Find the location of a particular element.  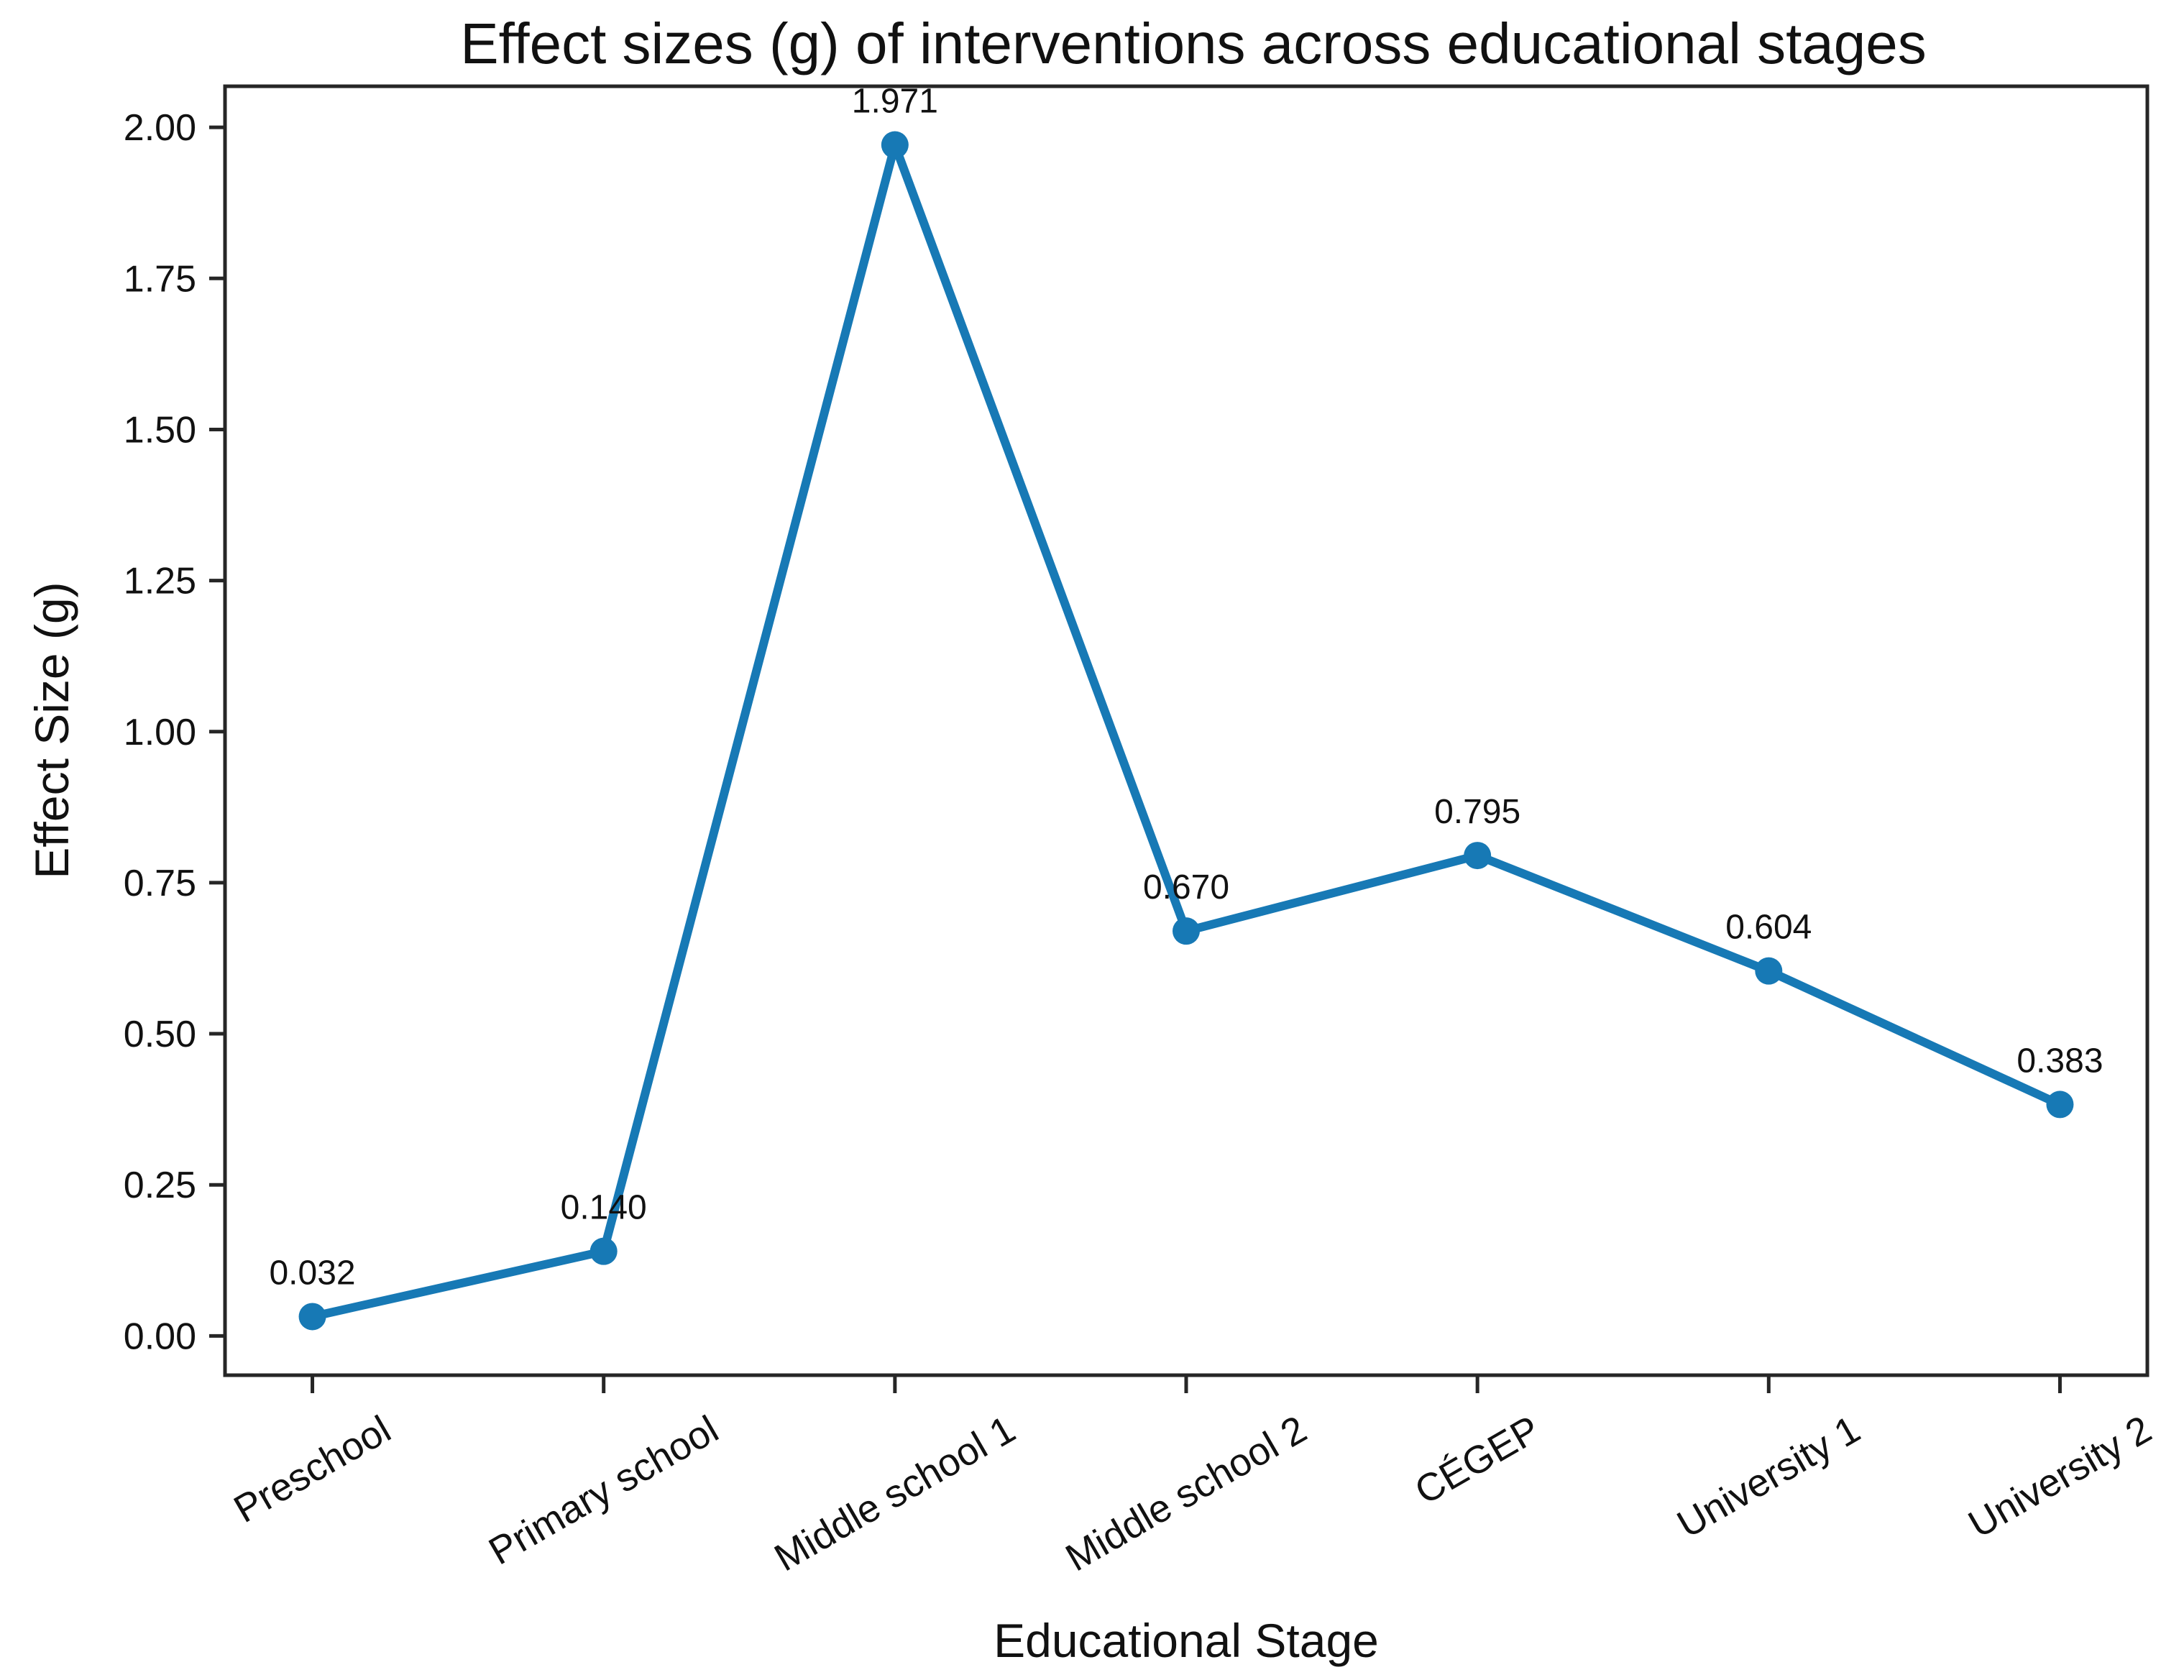

data-point-label: 0.795 is located at coordinates (1477, 812).